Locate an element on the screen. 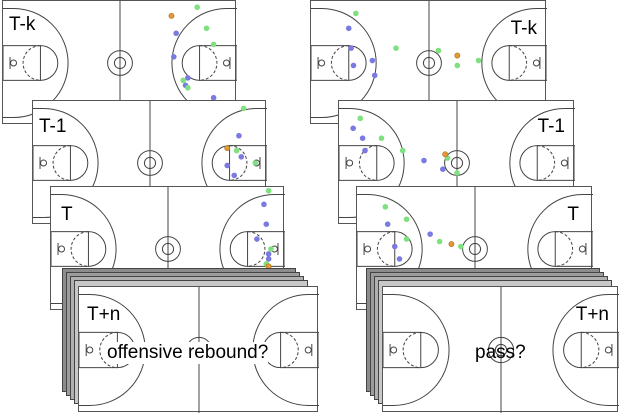  frame-label: T-k is located at coordinates (22, 24).